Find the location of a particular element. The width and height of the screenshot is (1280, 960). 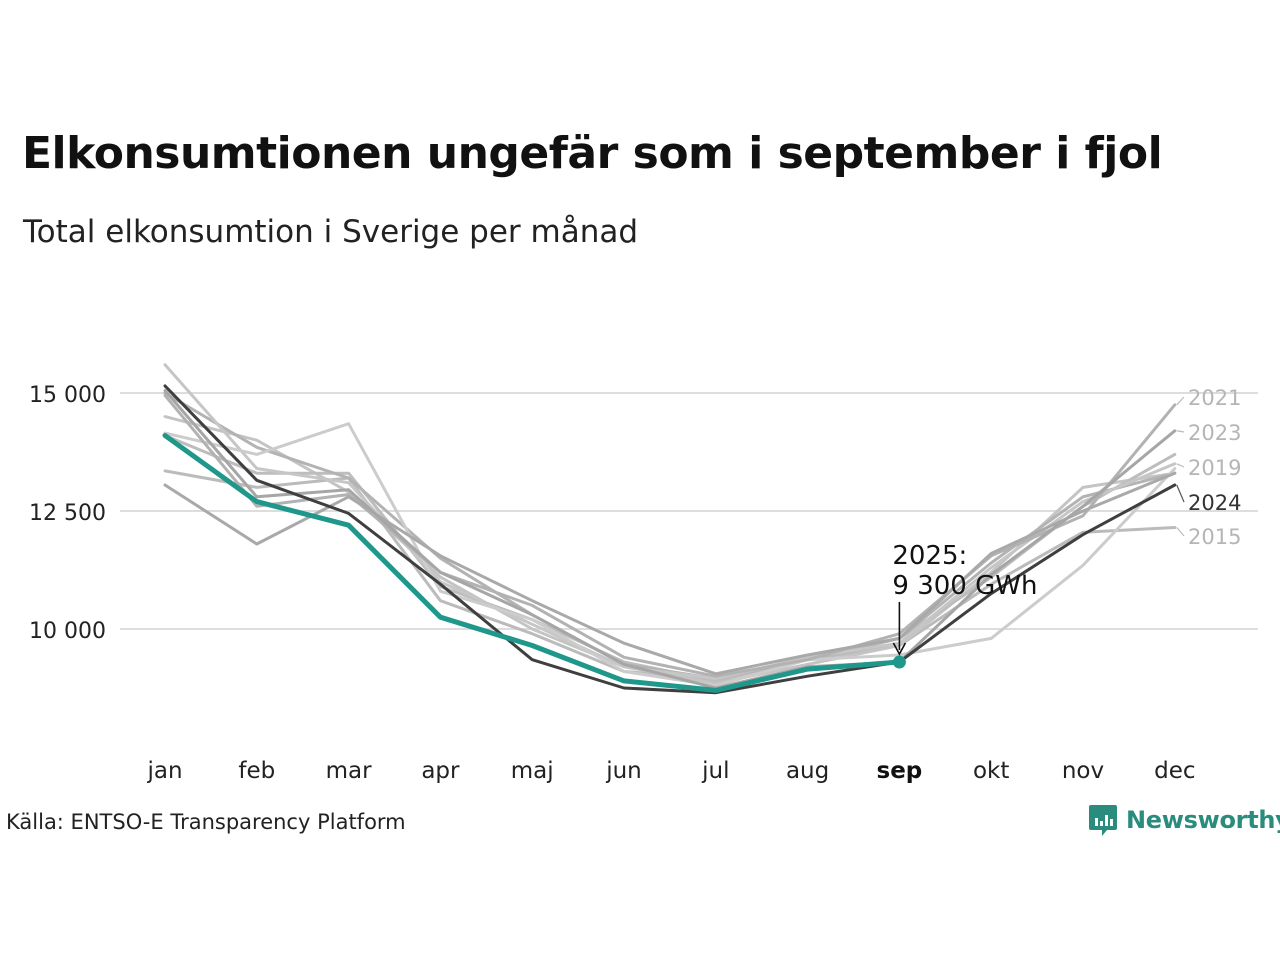

series-labels: 2015 2019 2021 2023 2024 is located at coordinates (1208, 467).